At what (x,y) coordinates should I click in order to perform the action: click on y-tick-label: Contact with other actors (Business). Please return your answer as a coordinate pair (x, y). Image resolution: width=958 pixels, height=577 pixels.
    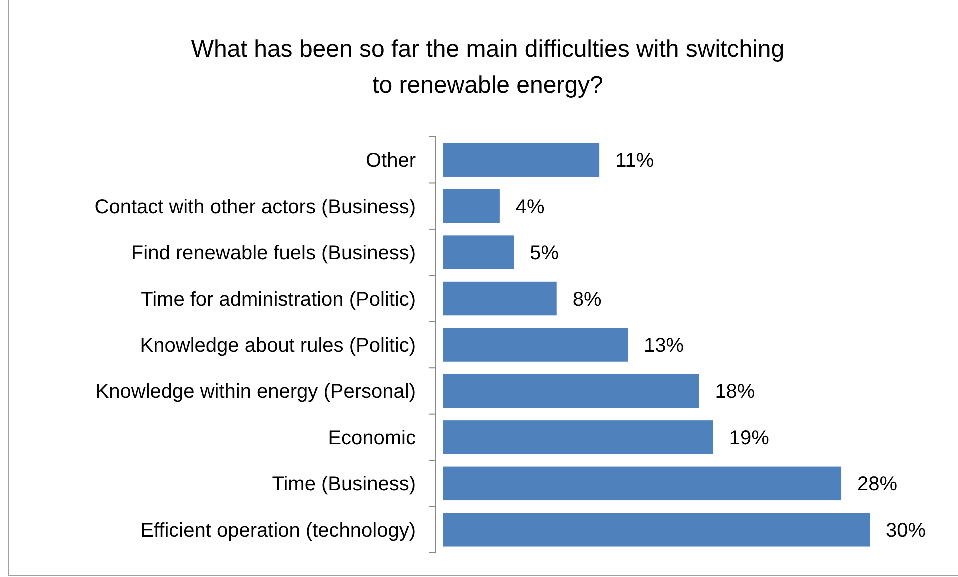
    Looking at the image, I should click on (255, 207).